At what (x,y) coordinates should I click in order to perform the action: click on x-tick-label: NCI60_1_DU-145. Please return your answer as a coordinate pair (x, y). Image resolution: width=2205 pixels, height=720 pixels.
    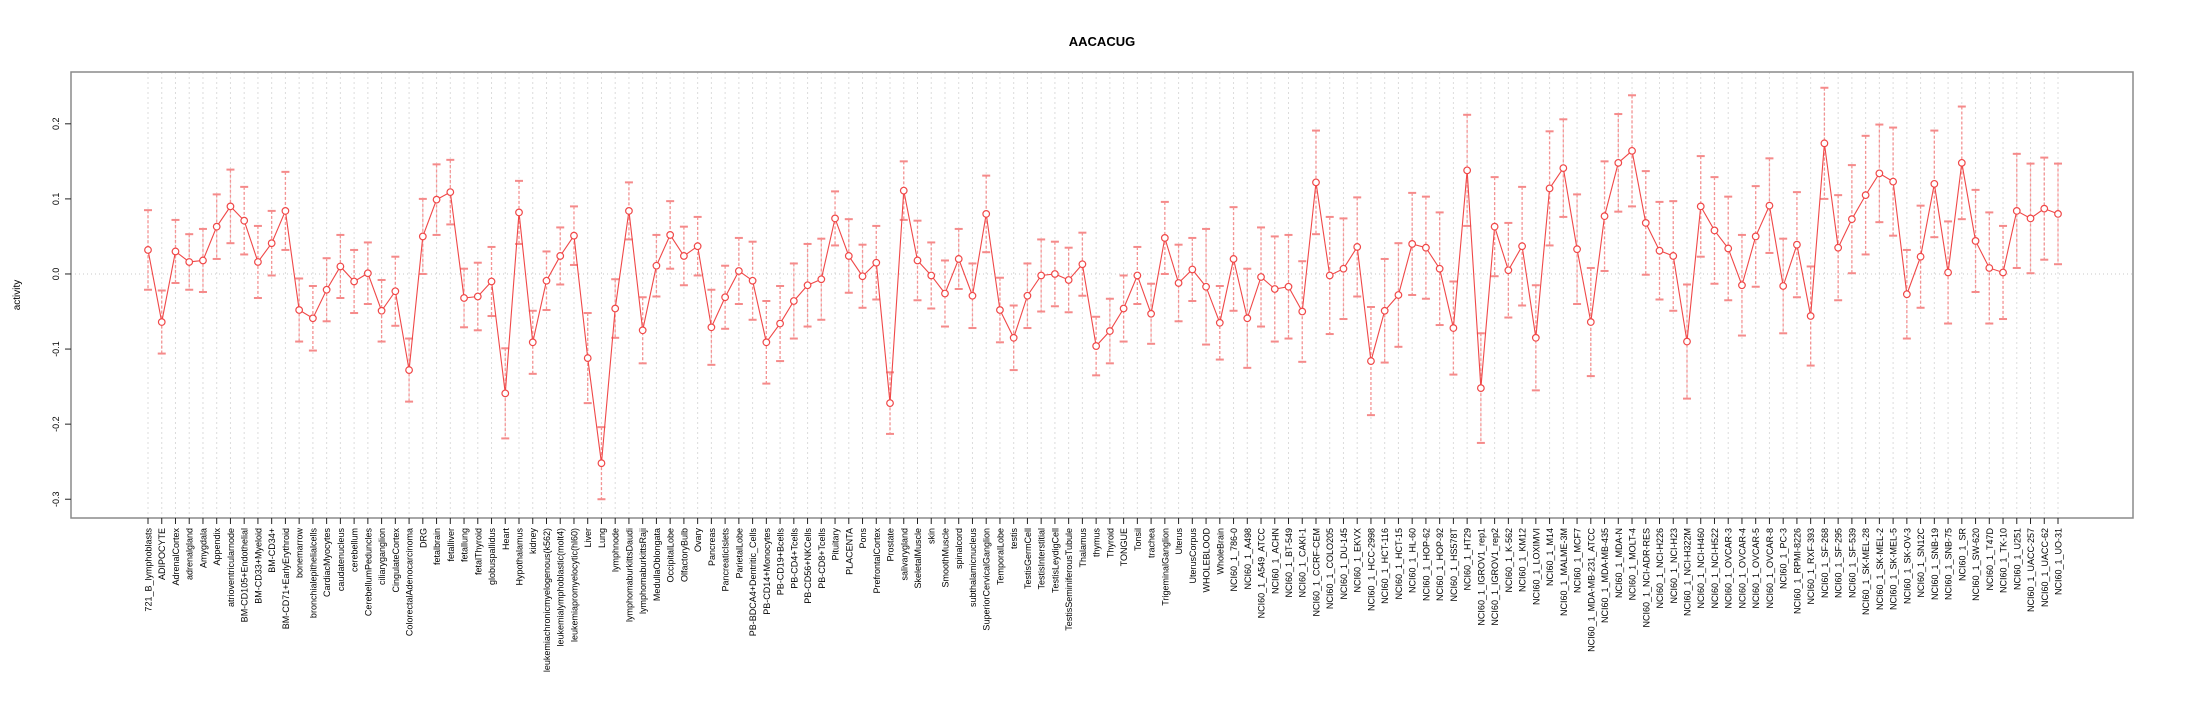
    Looking at the image, I should click on (1344, 564).